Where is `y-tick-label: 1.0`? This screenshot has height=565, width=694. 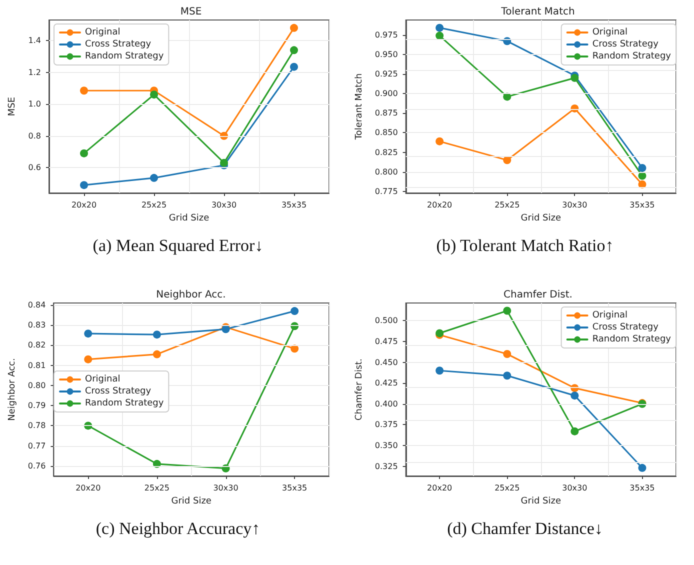 y-tick-label: 1.0 is located at coordinates (34, 104).